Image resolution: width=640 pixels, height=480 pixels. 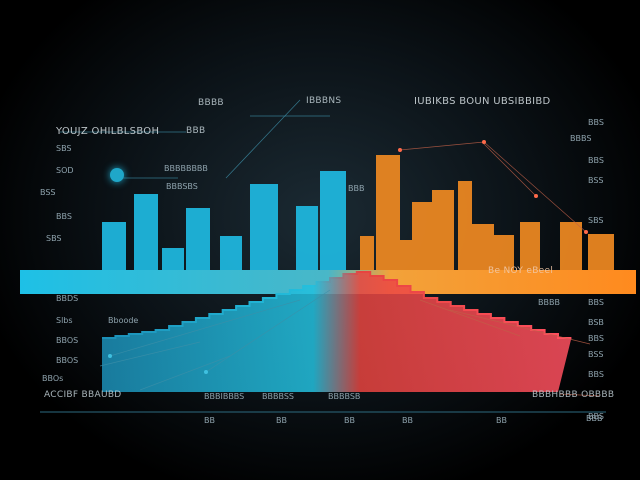 What do you see at coordinates (344, 396) in the screenshot?
I see `mid-label: BBBBSB` at bounding box center [344, 396].